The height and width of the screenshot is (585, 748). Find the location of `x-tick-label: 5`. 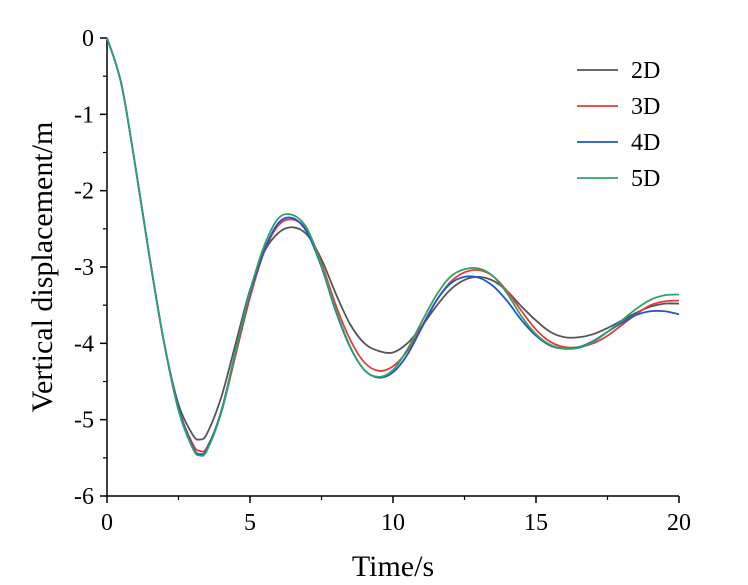

x-tick-label: 5 is located at coordinates (250, 523).